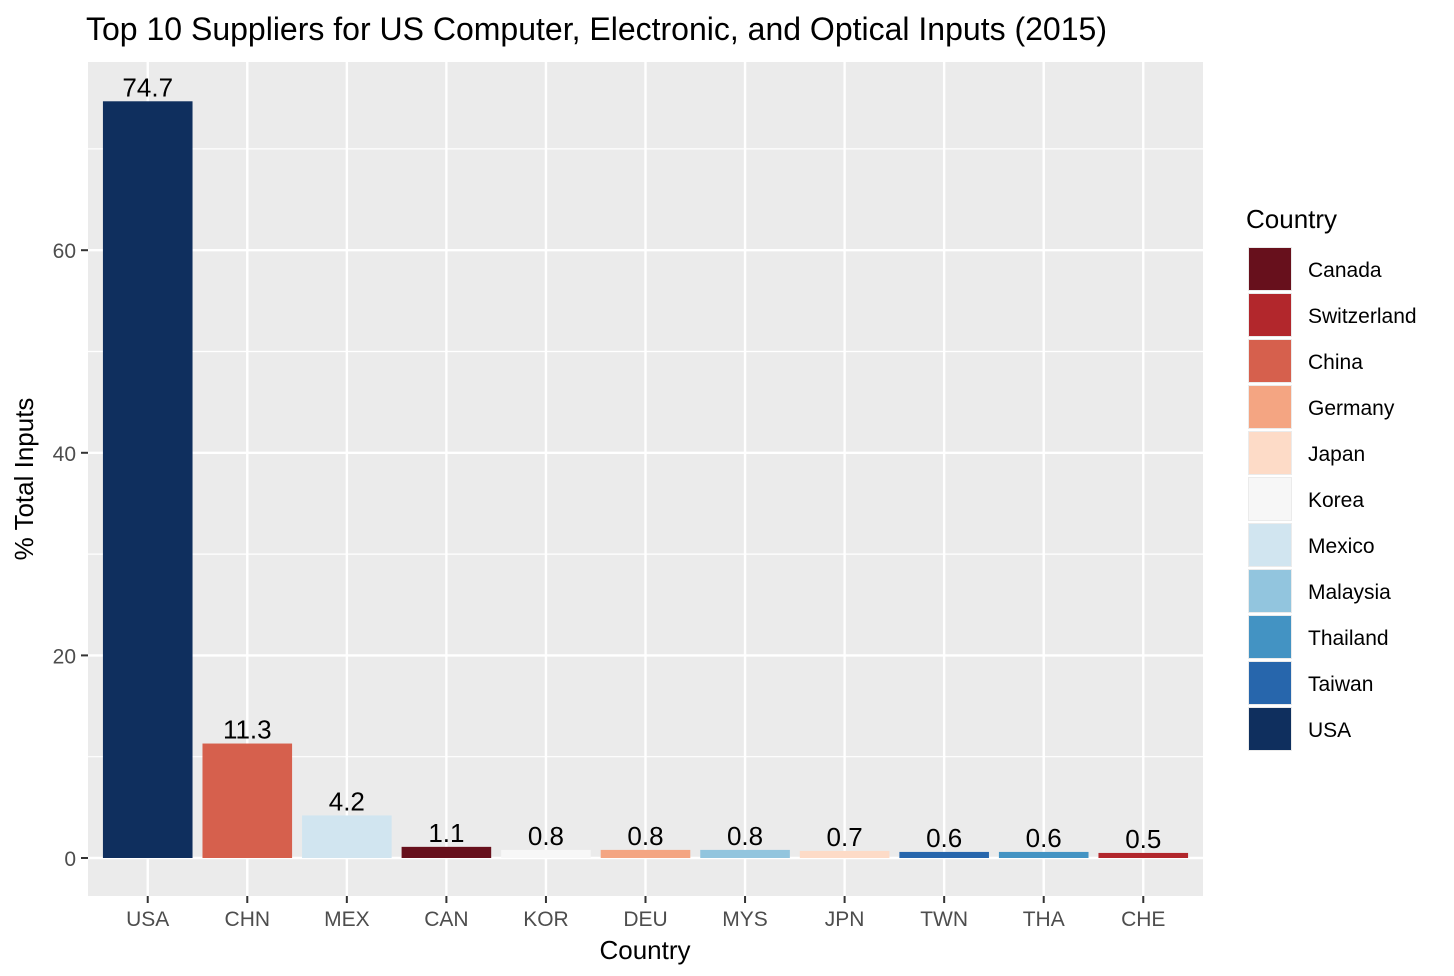 The width and height of the screenshot is (1454, 976). I want to click on data-label-tha: 0.6, so click(1044, 838).